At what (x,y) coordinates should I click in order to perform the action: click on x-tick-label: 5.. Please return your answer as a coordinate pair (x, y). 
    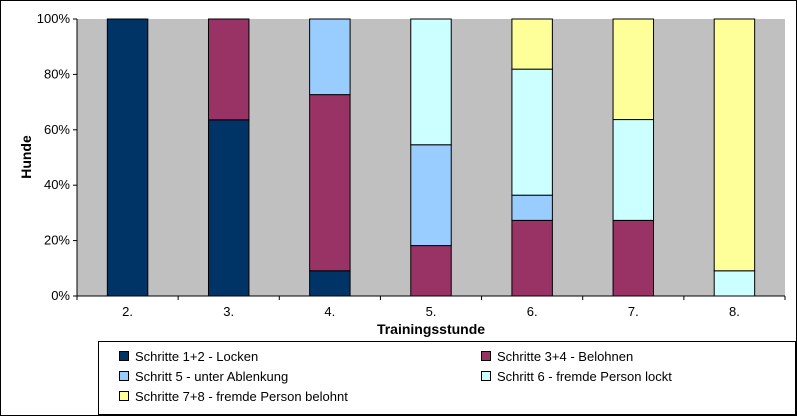
    Looking at the image, I should click on (431, 311).